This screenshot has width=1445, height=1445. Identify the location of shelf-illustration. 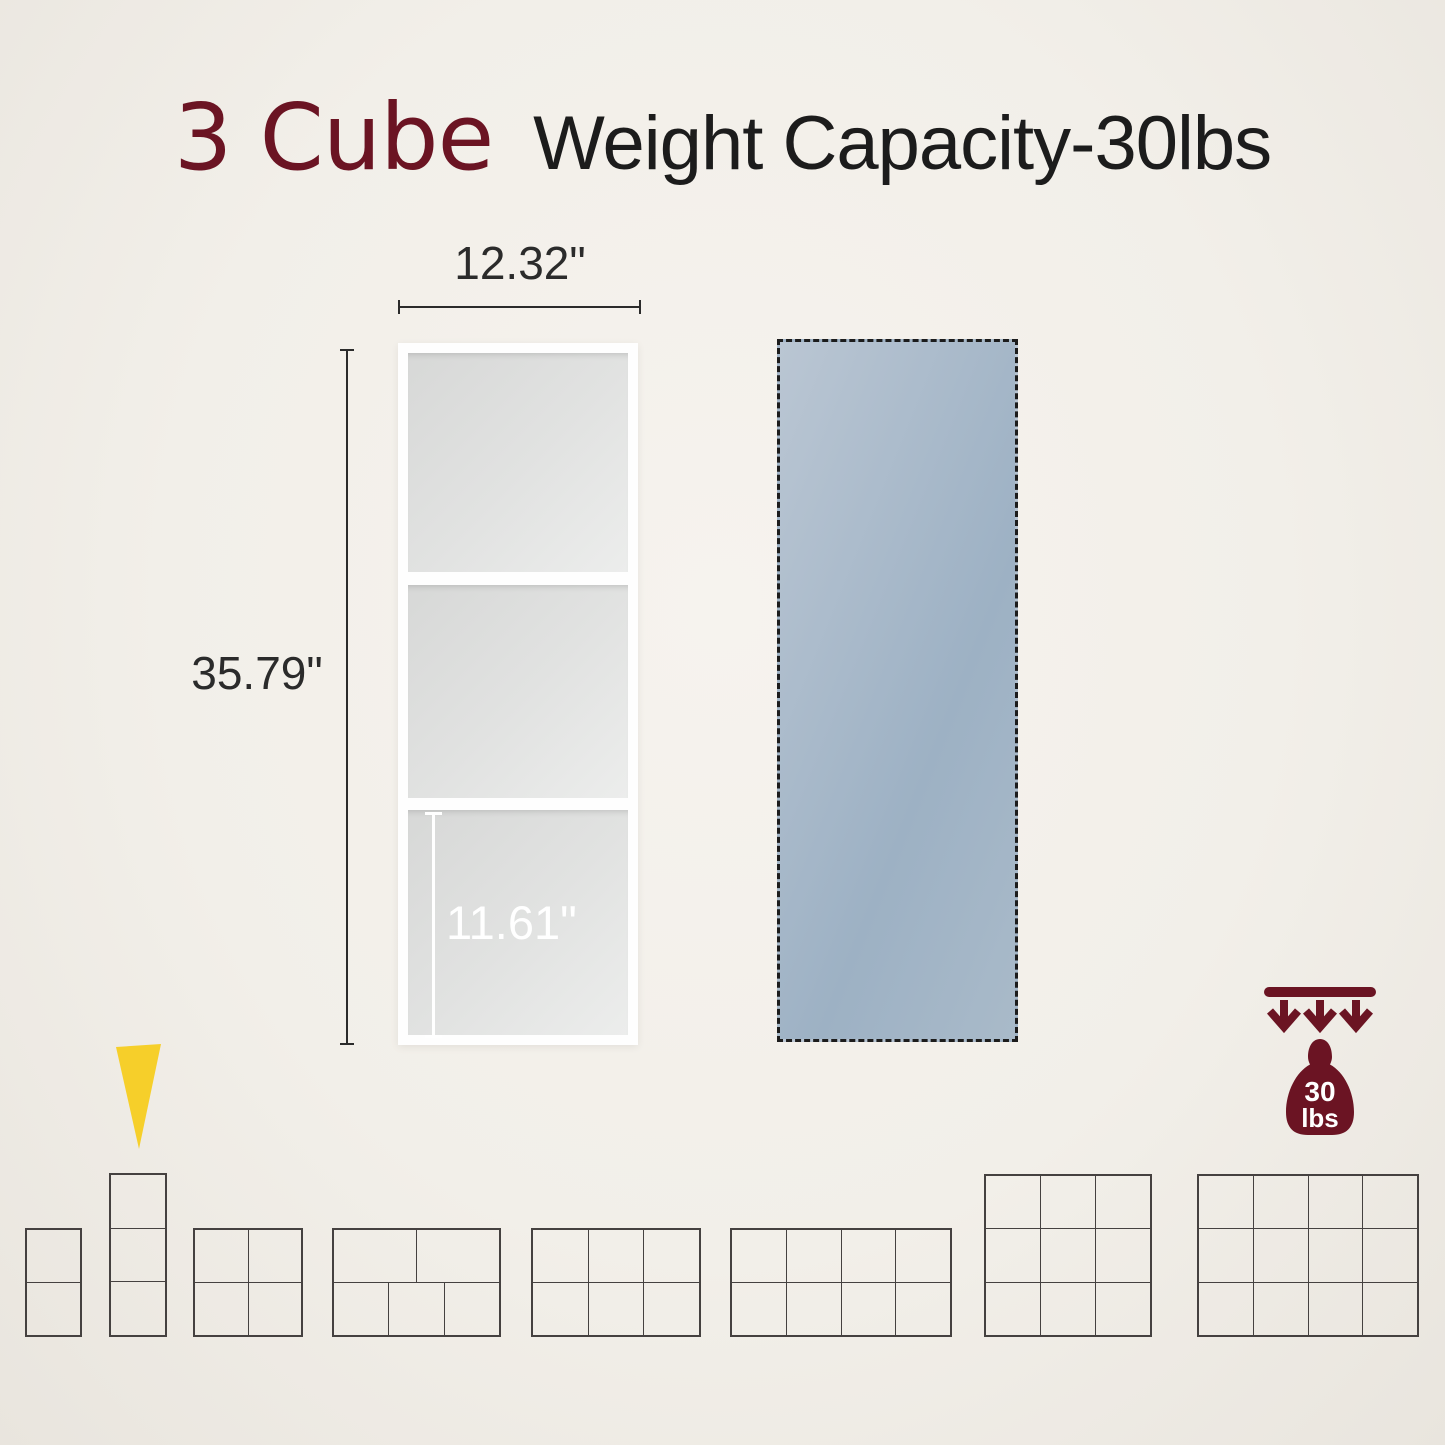
(518, 694).